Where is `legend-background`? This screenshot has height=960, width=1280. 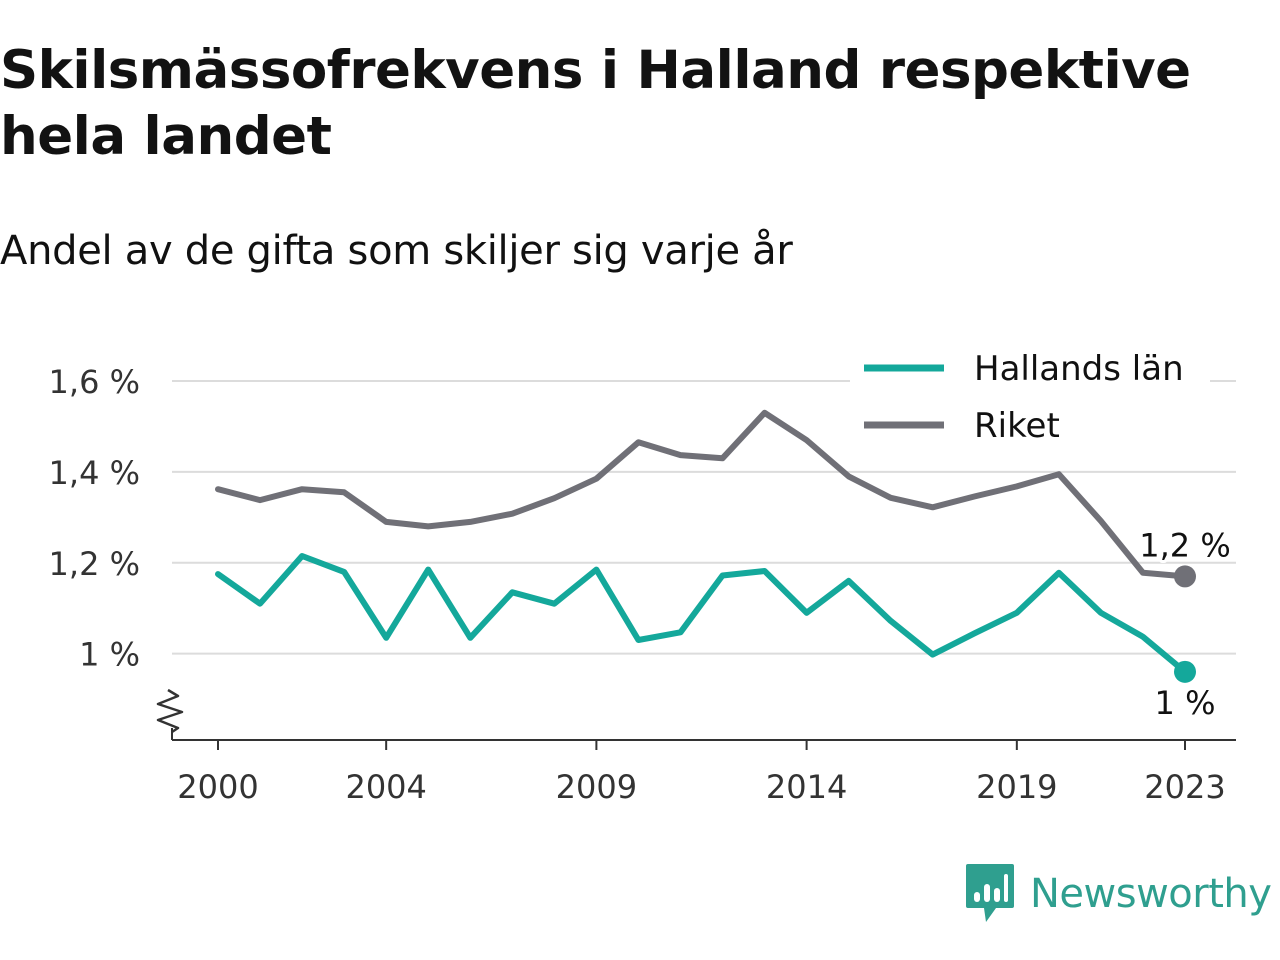
legend-background is located at coordinates (1030, 396).